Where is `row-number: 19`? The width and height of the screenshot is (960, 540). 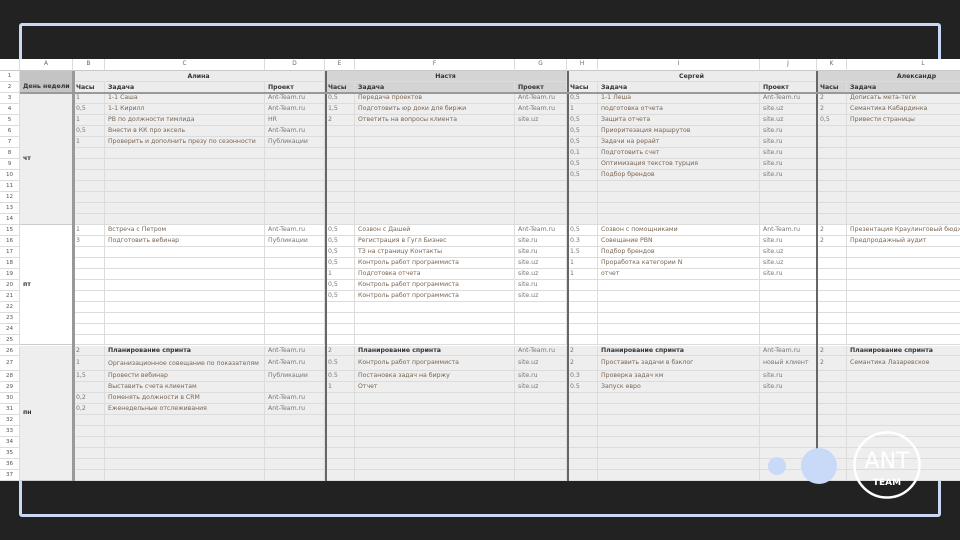
row-number: 19 is located at coordinates (10, 274).